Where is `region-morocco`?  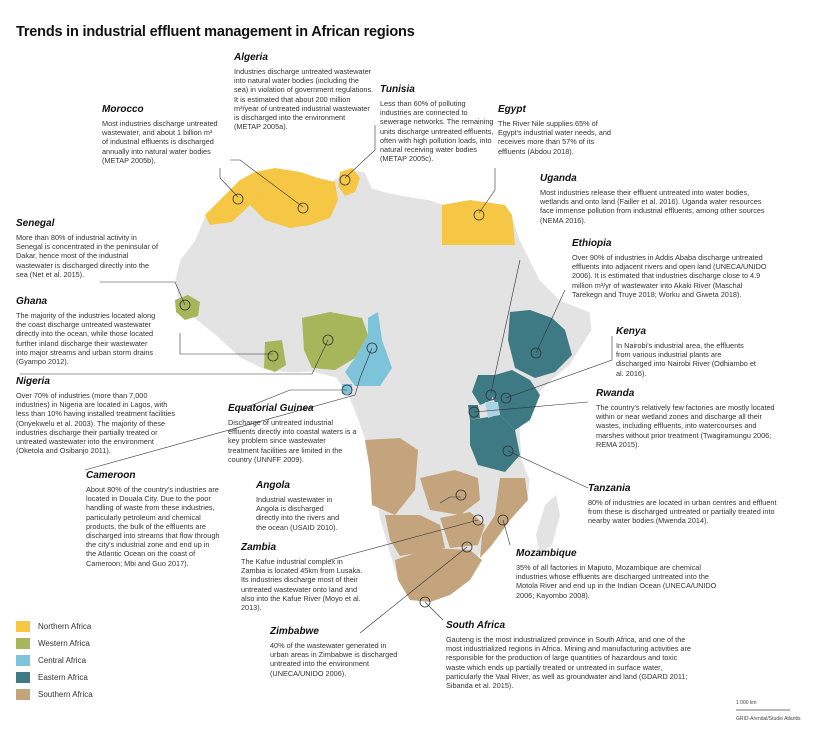 region-morocco is located at coordinates (233, 198).